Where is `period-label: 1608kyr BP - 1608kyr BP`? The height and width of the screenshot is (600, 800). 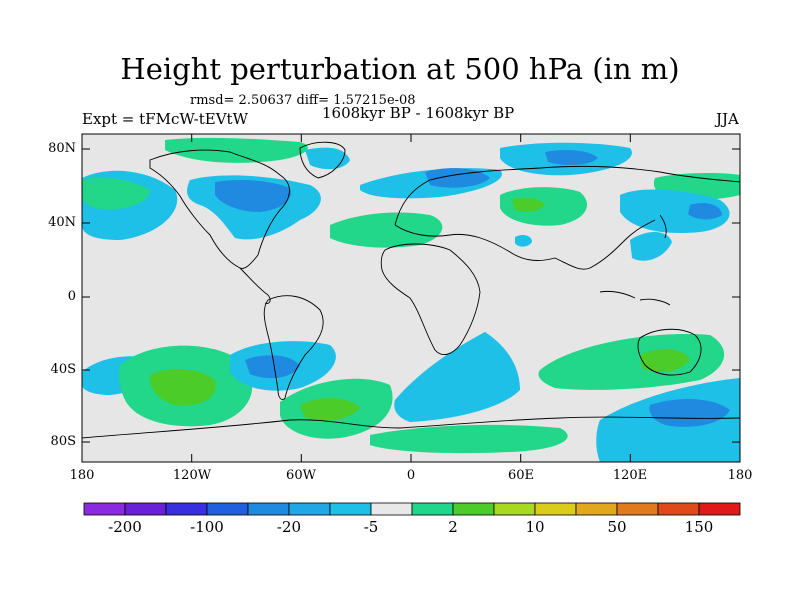
period-label: 1608kyr BP - 1608kyr BP is located at coordinates (418, 113).